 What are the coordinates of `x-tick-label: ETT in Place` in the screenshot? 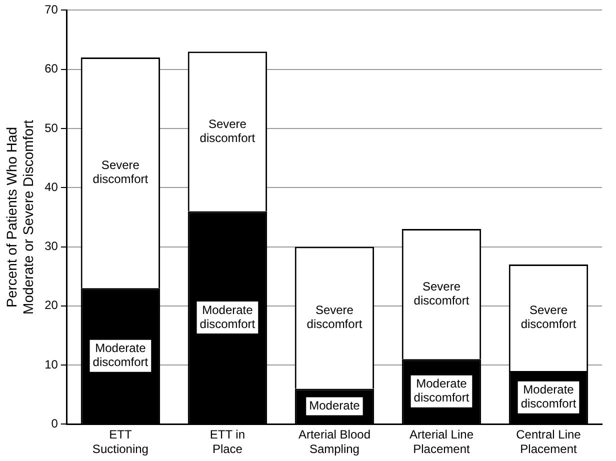 It's located at (228, 442).